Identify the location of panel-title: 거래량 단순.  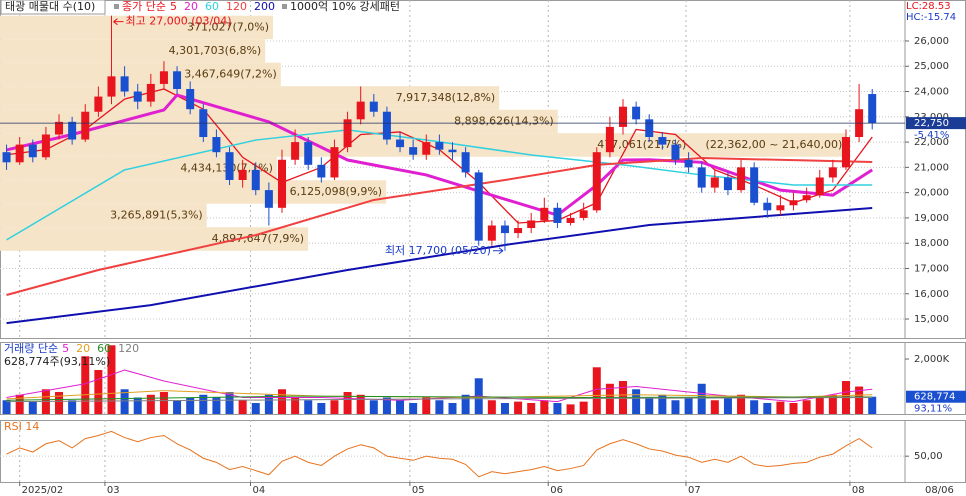
(31, 348).